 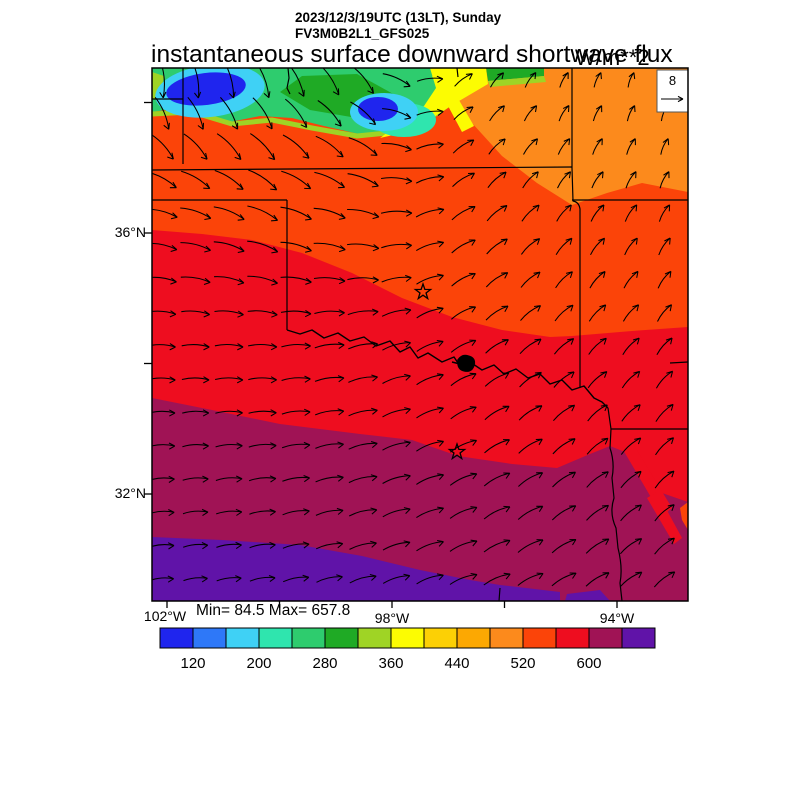 What do you see at coordinates (258, 663) in the screenshot?
I see `colorbar-label: 200` at bounding box center [258, 663].